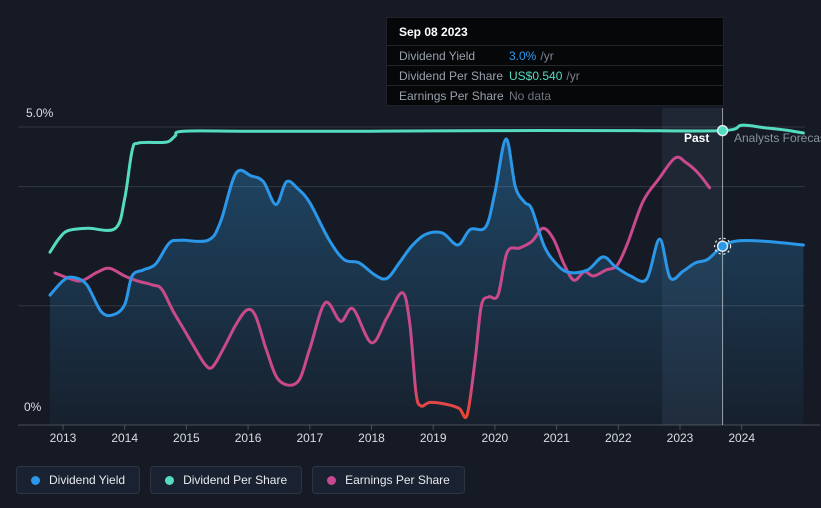  What do you see at coordinates (722, 130) in the screenshot?
I see `dividend-per-share-marker` at bounding box center [722, 130].